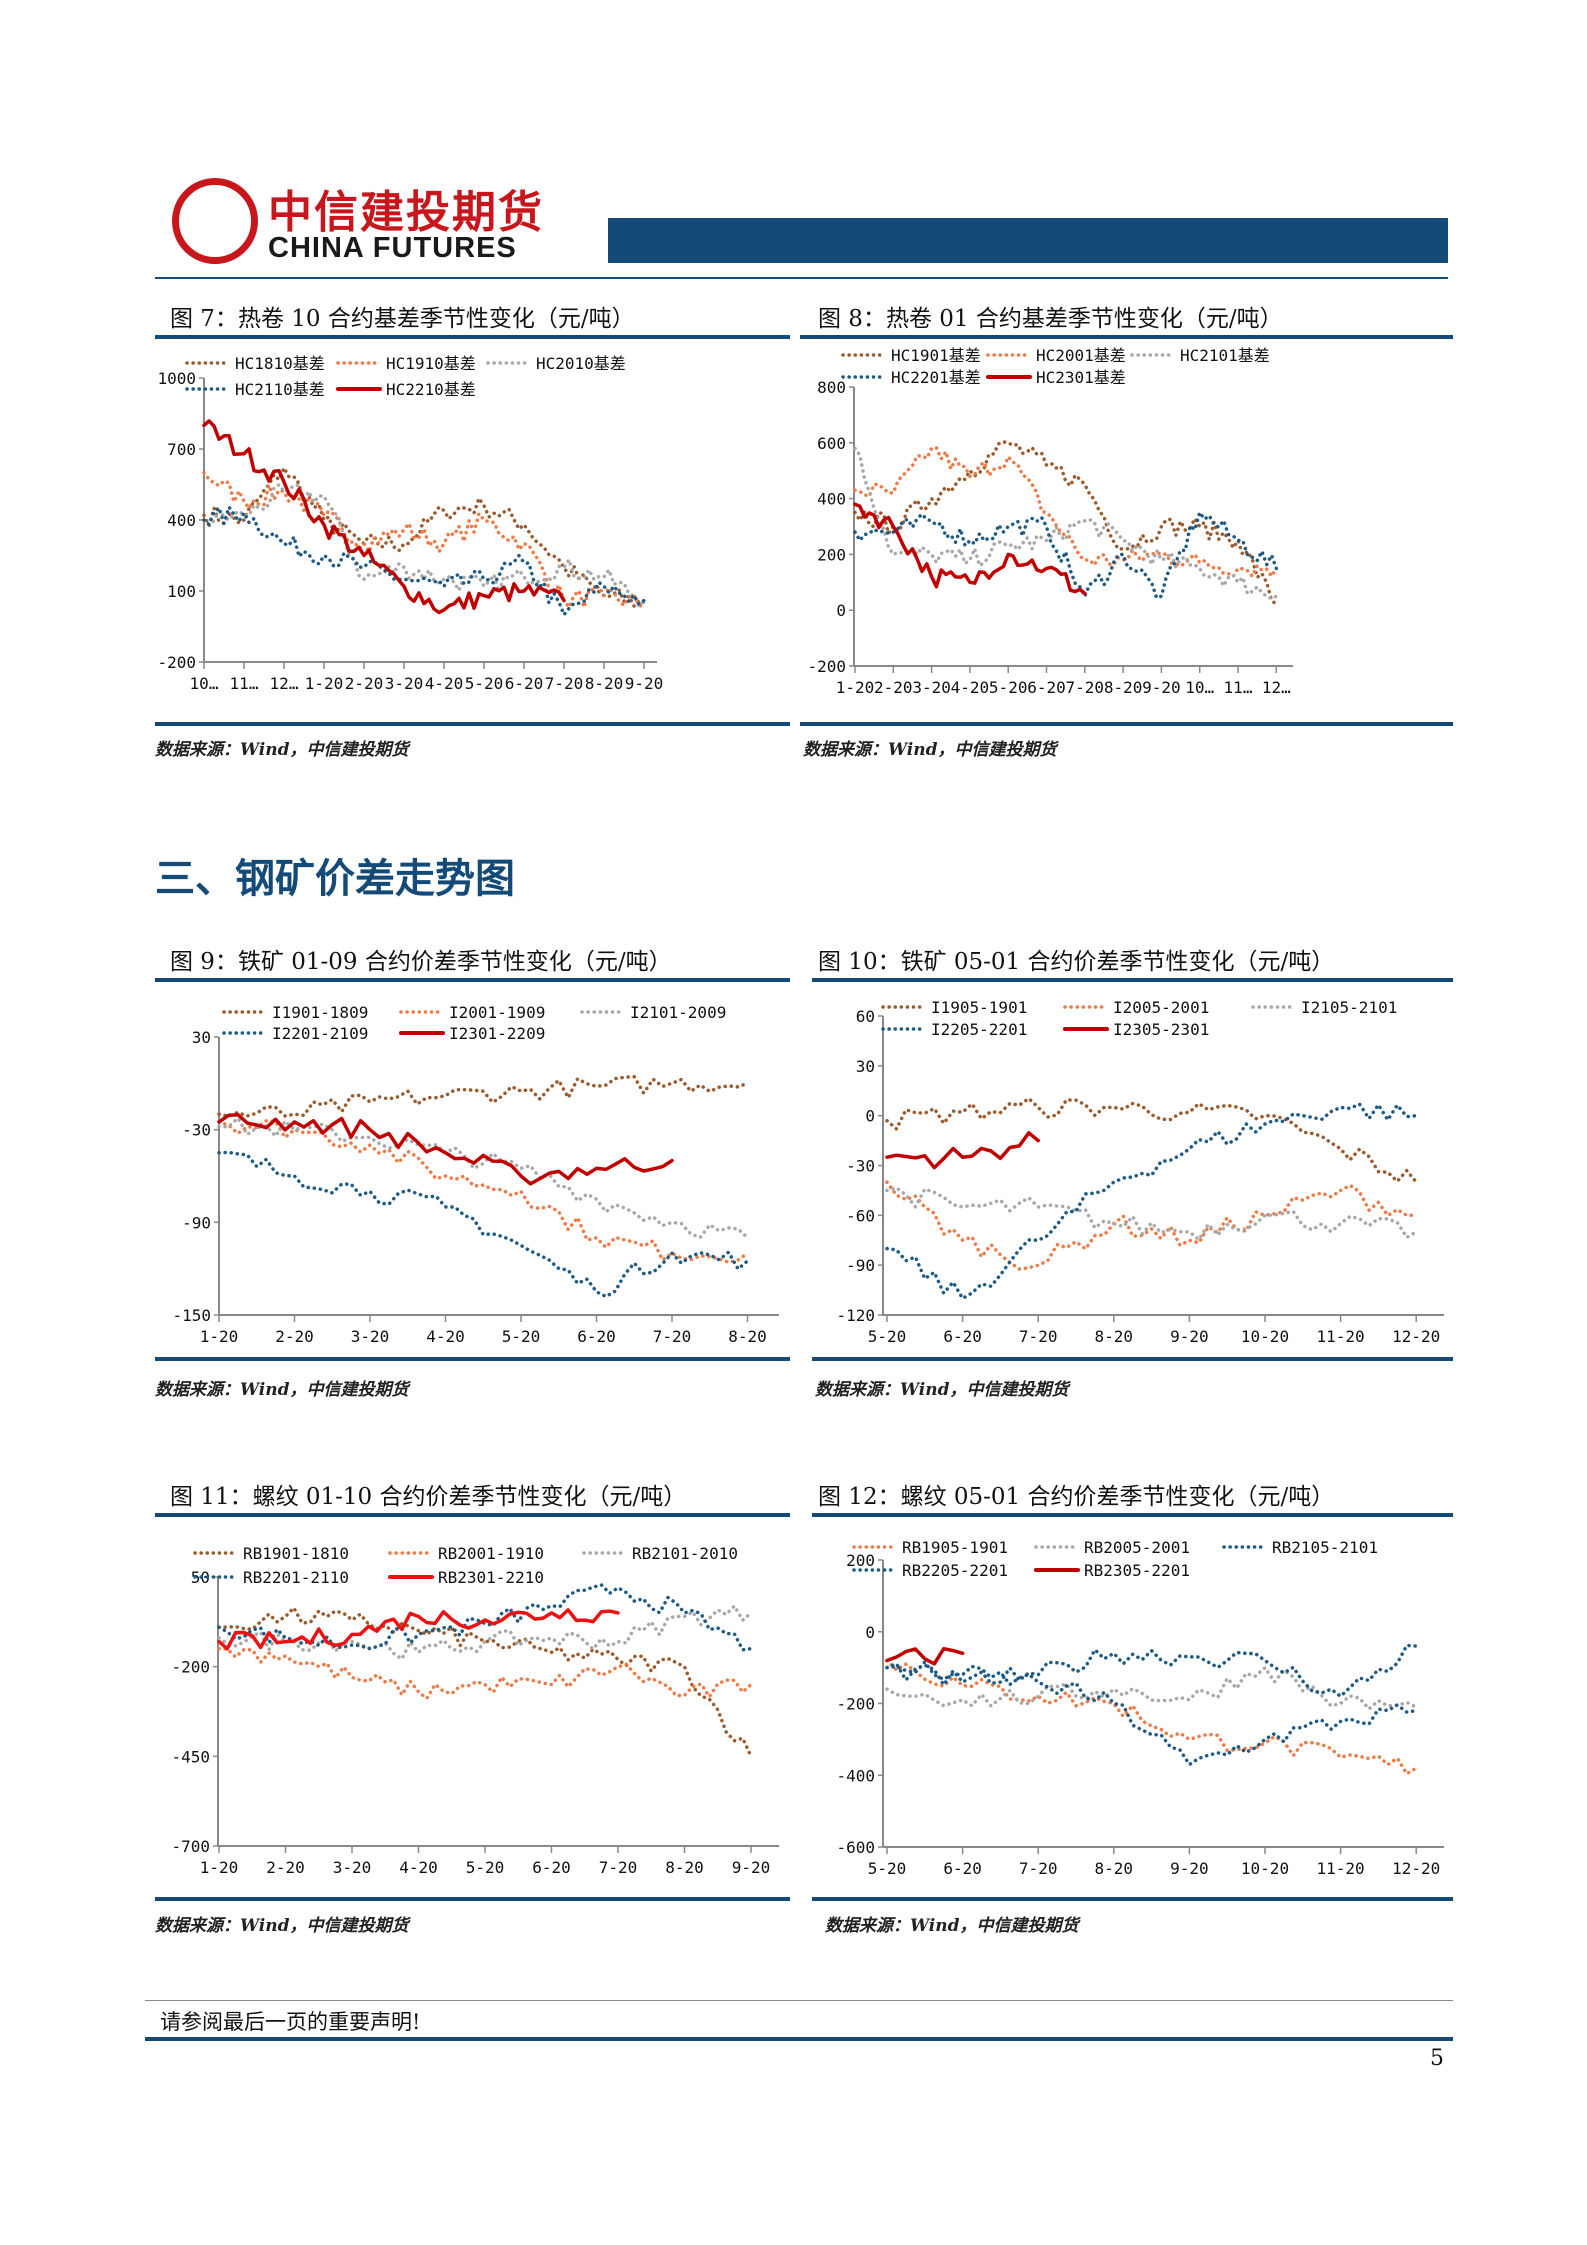 The width and height of the screenshot is (1587, 2245). Describe the element at coordinates (392, 248) in the screenshot. I see `logo-text-en: CHINA FUTURES` at that location.